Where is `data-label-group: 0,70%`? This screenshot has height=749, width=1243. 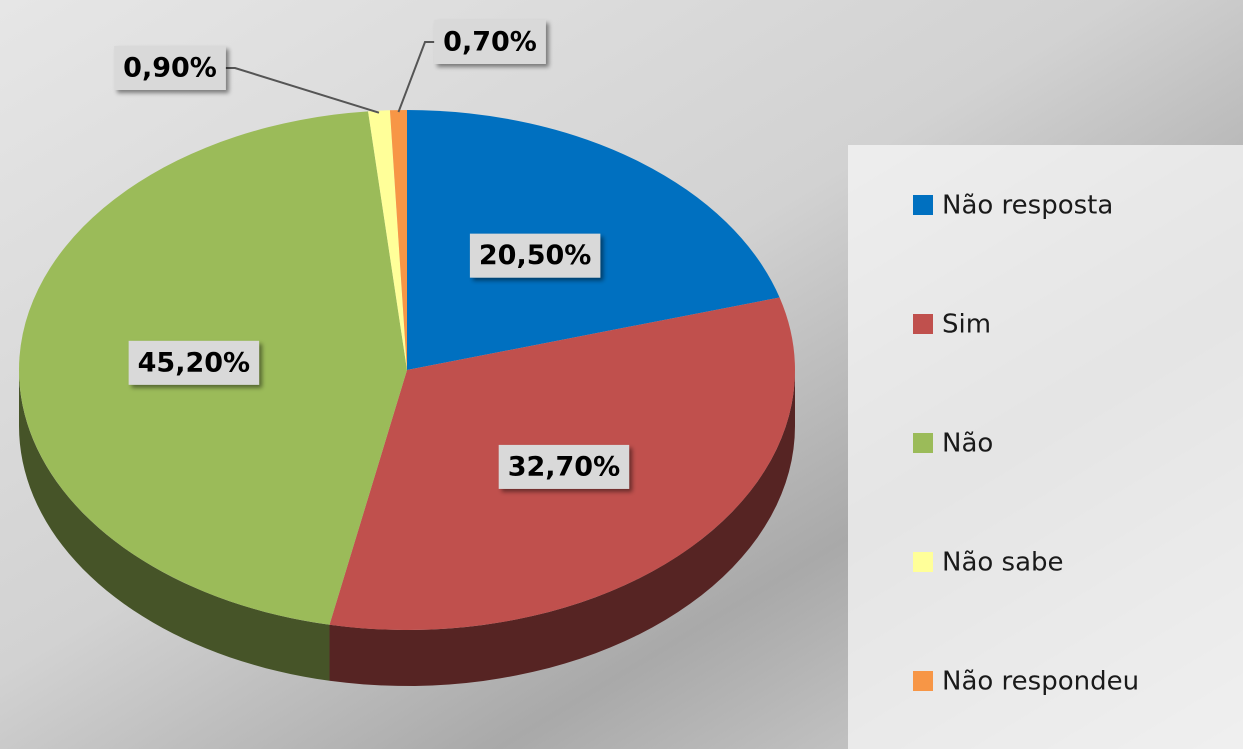 data-label-group: 0,70% is located at coordinates (490, 42).